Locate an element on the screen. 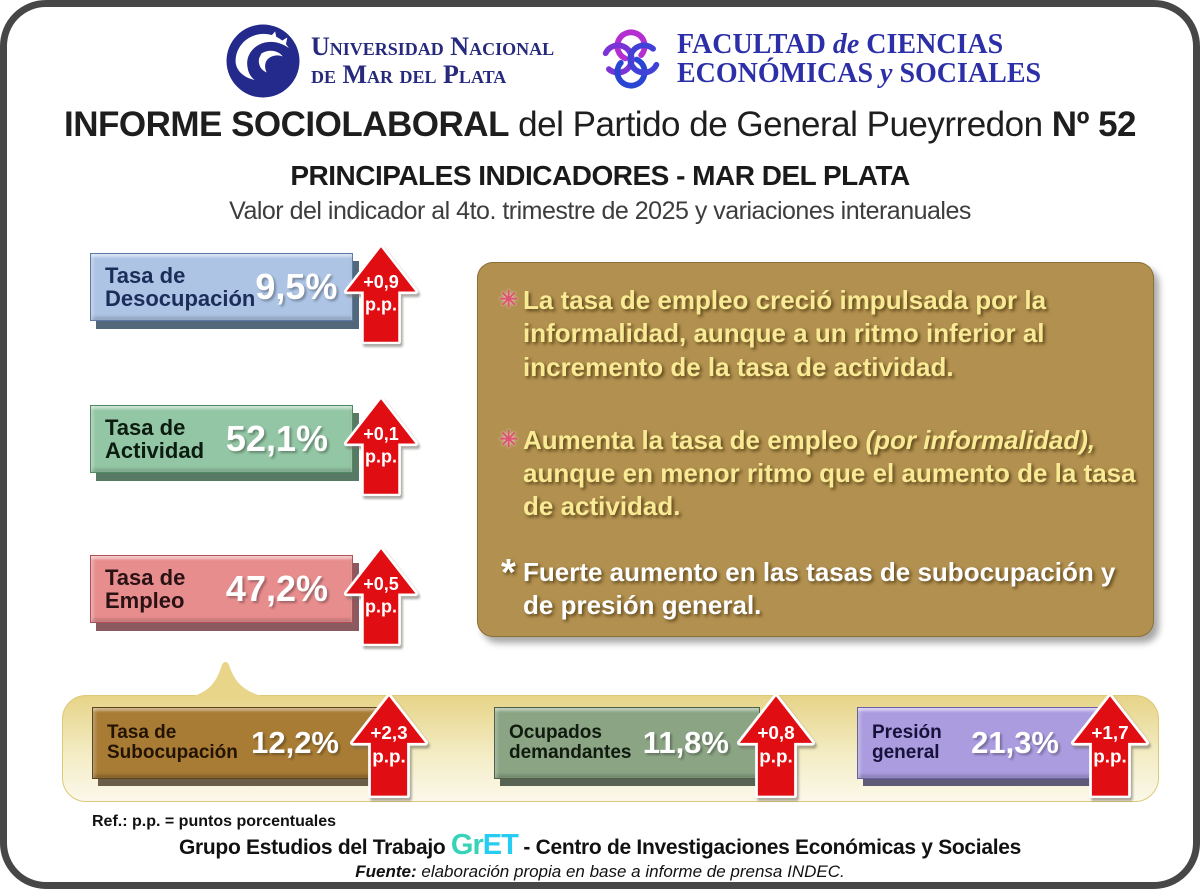  up-arrow-icon: +0,9 p.p. is located at coordinates (381, 294).